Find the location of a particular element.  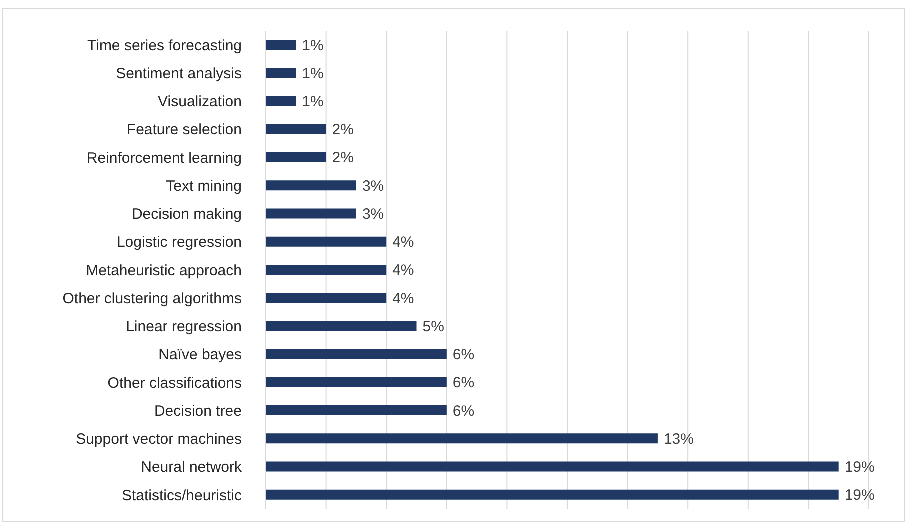

y-tick-label: Naïve bayes is located at coordinates (200, 355).